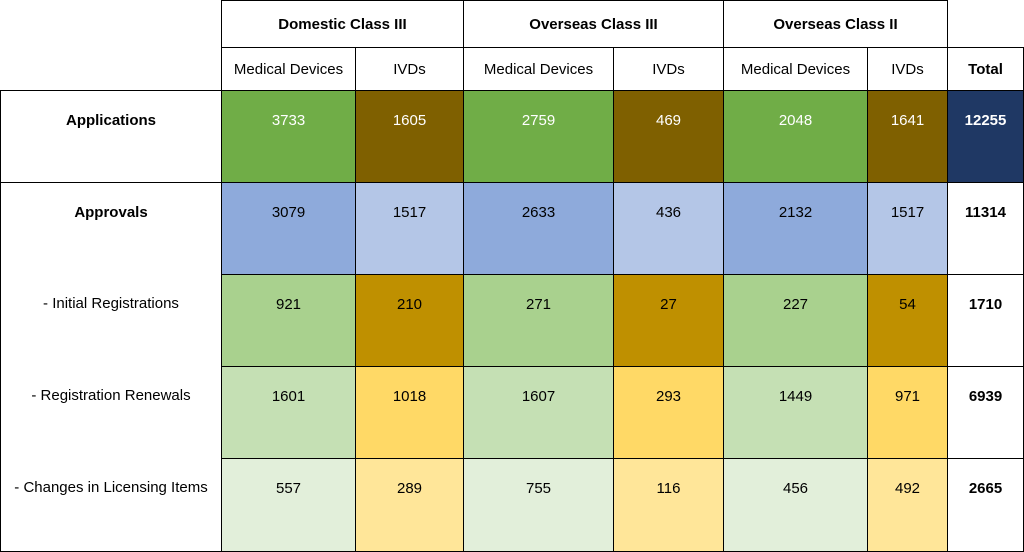  What do you see at coordinates (538, 228) in the screenshot?
I see `approvals-overseas-iii-md: 2633` at bounding box center [538, 228].